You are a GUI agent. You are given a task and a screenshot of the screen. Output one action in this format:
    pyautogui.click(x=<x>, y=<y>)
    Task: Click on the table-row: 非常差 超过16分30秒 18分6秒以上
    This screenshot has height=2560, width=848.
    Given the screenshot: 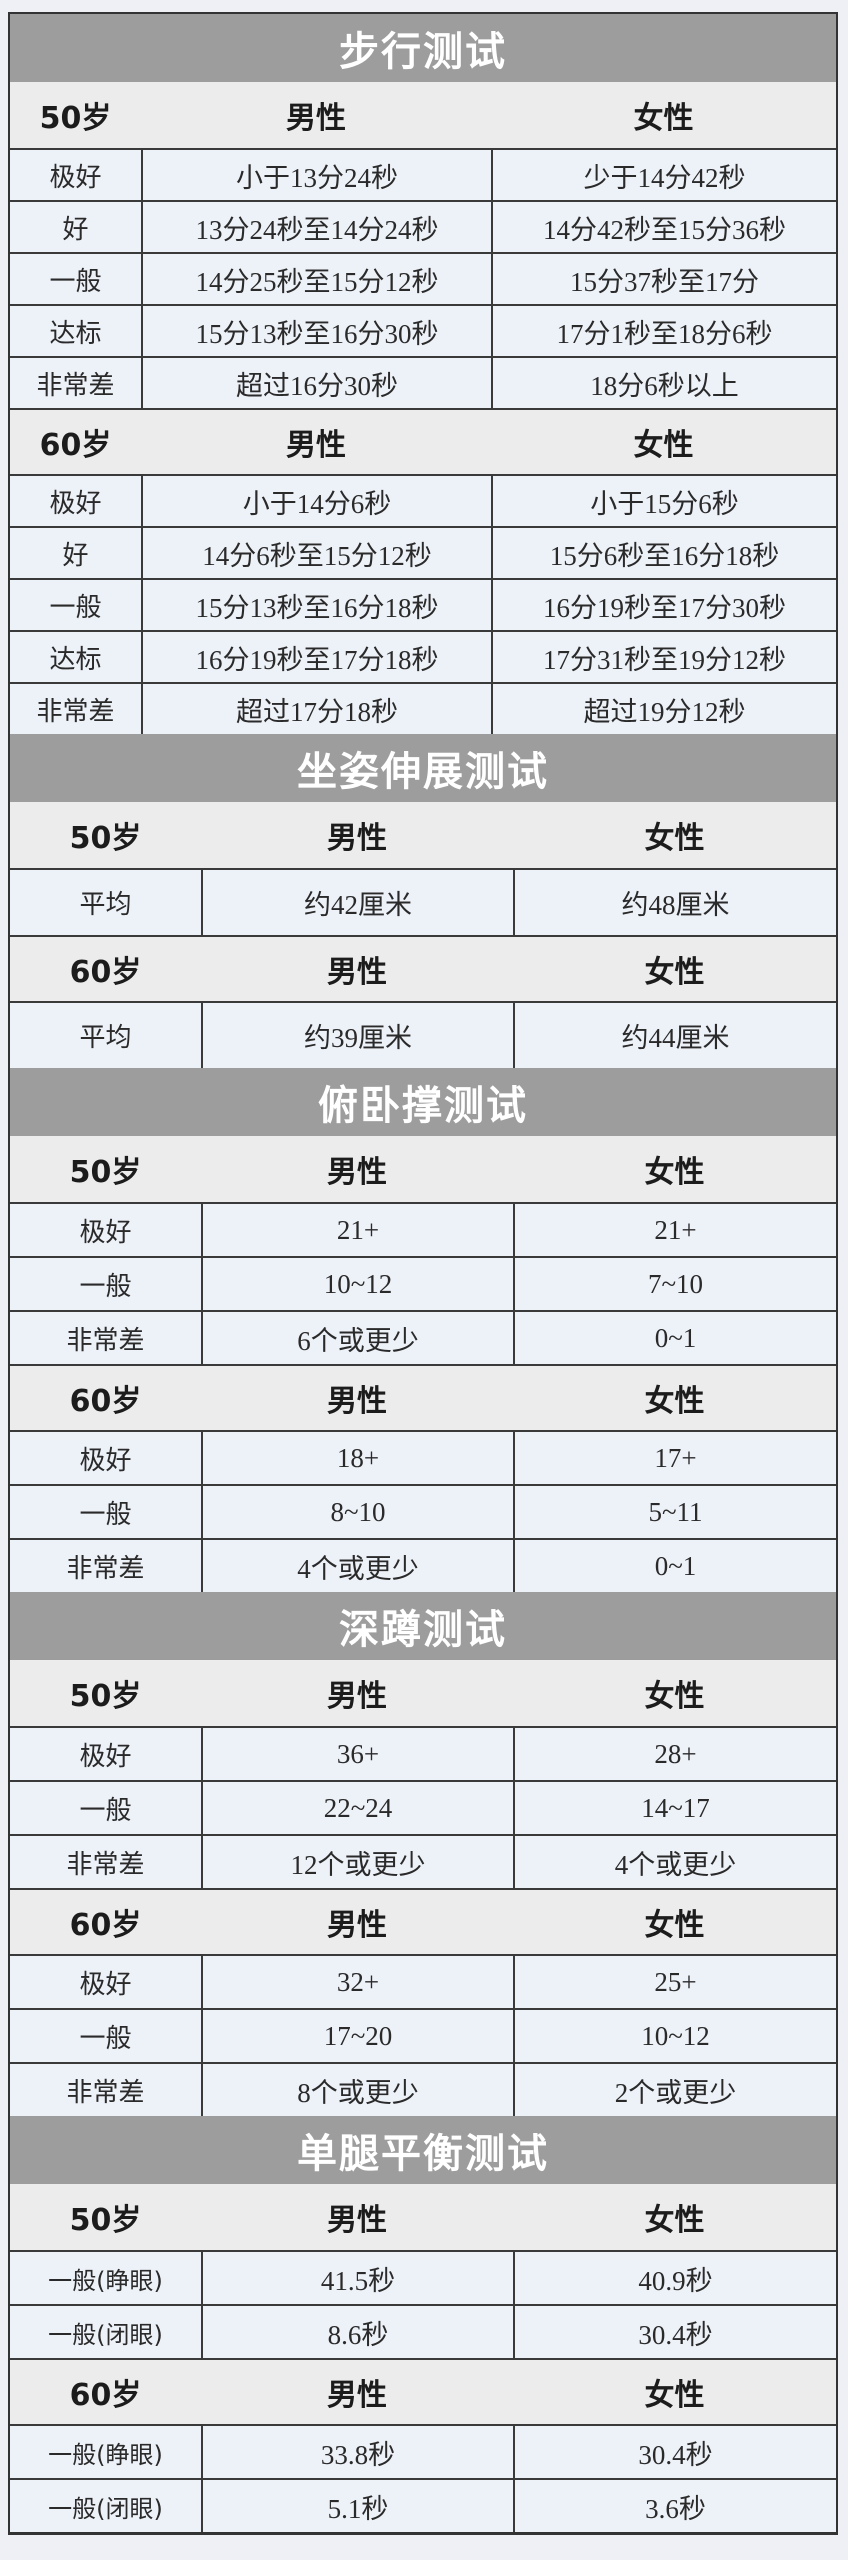 What is the action you would take?
    pyautogui.click(x=423, y=382)
    